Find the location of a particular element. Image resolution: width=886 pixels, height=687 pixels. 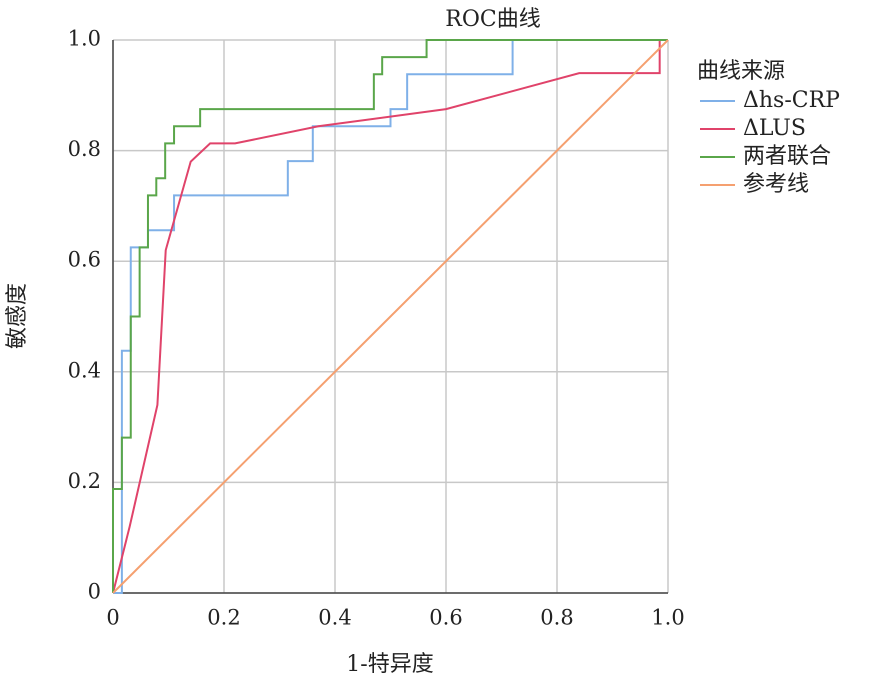

x-tick-label: 0 is located at coordinates (112, 618).